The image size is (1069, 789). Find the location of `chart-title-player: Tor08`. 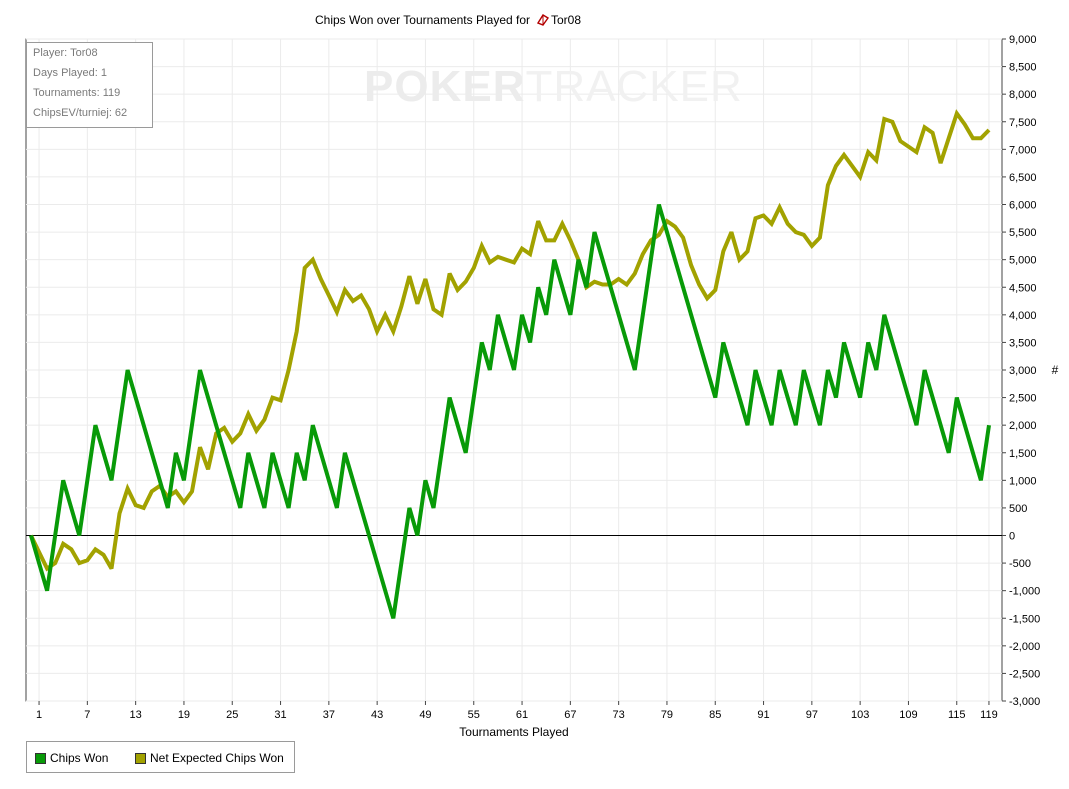

chart-title-player: Tor08 is located at coordinates (566, 20).